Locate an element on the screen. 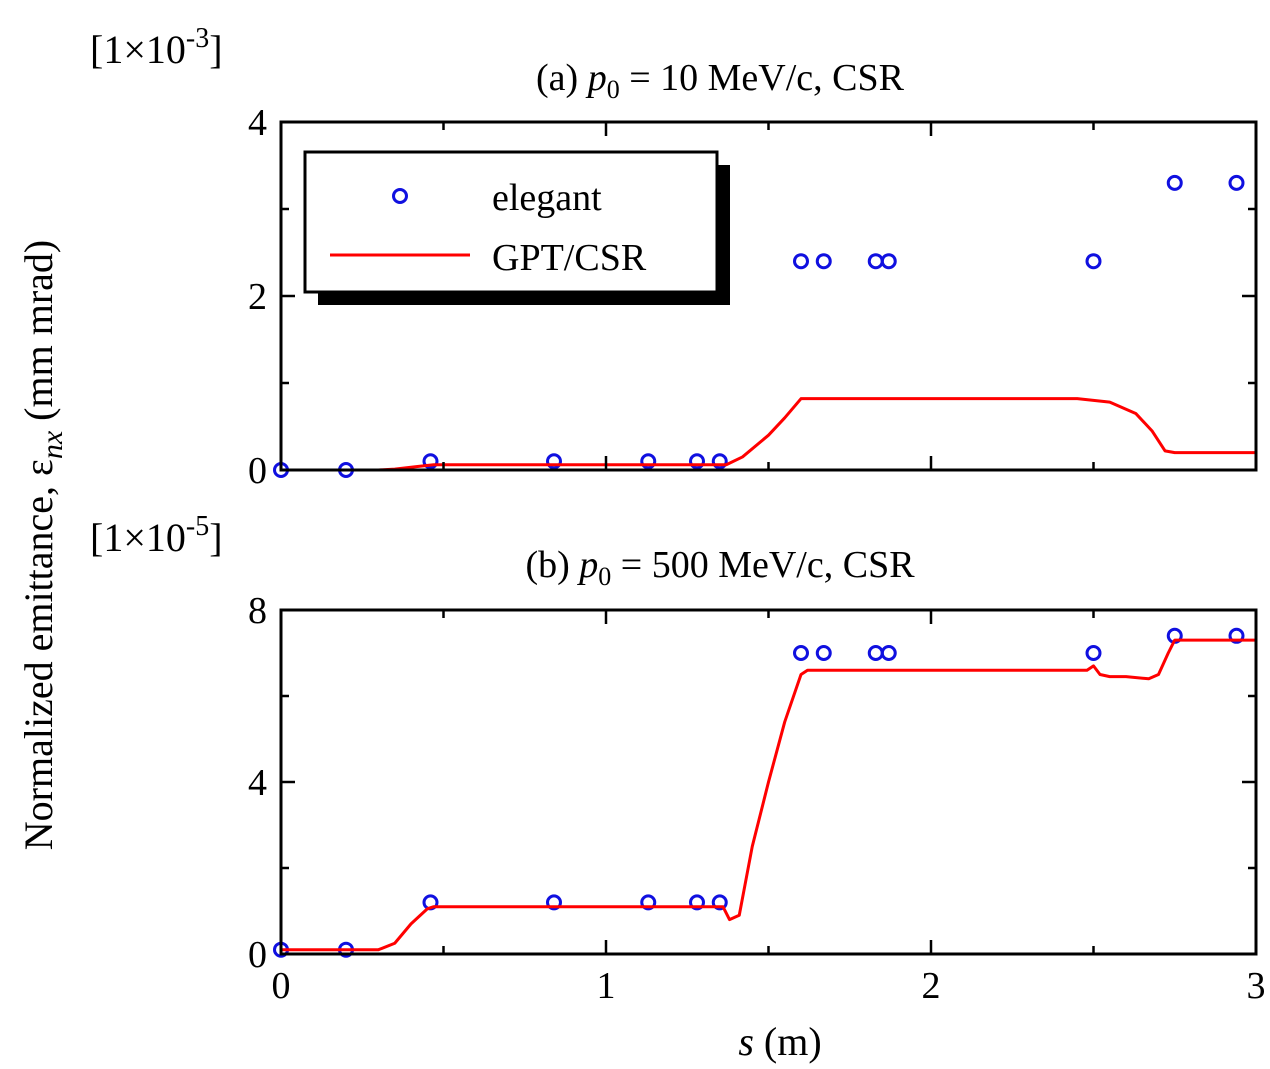 The height and width of the screenshot is (1069, 1270). legend-elegant-label: elegant is located at coordinates (547, 198).